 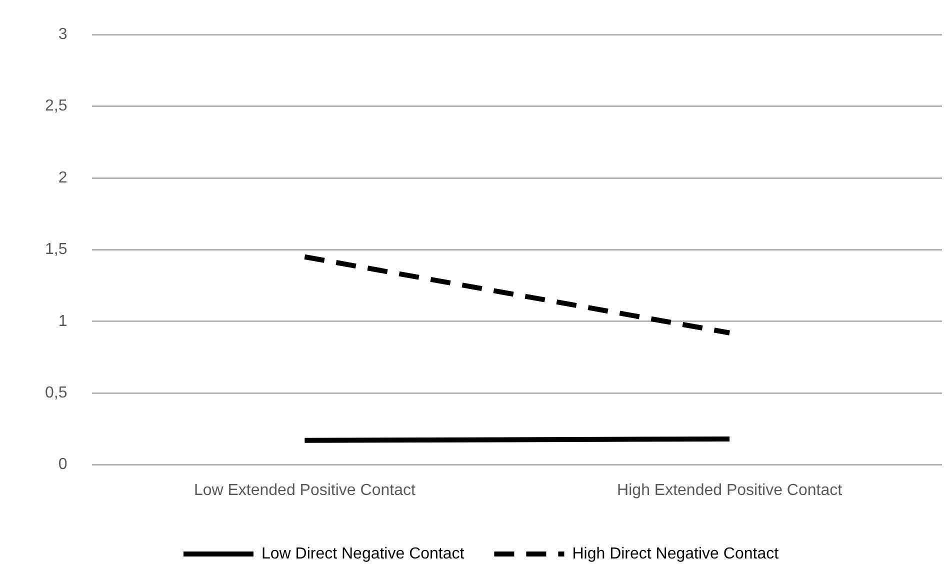 What do you see at coordinates (63, 35) in the screenshot?
I see `y-tick-label: 3` at bounding box center [63, 35].